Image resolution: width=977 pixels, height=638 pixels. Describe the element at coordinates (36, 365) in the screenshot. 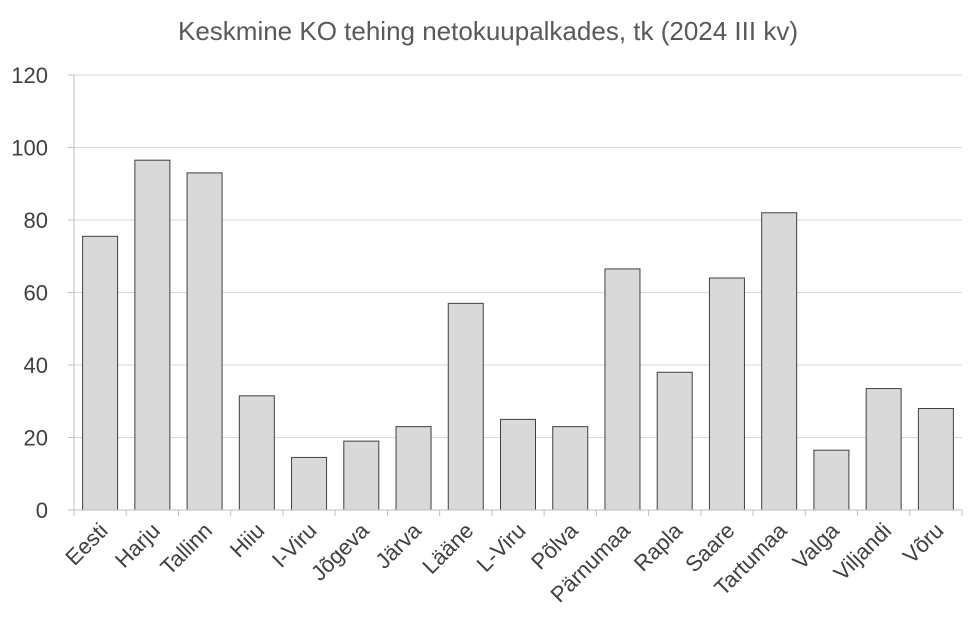

I see `y-tick-label: 40` at that location.